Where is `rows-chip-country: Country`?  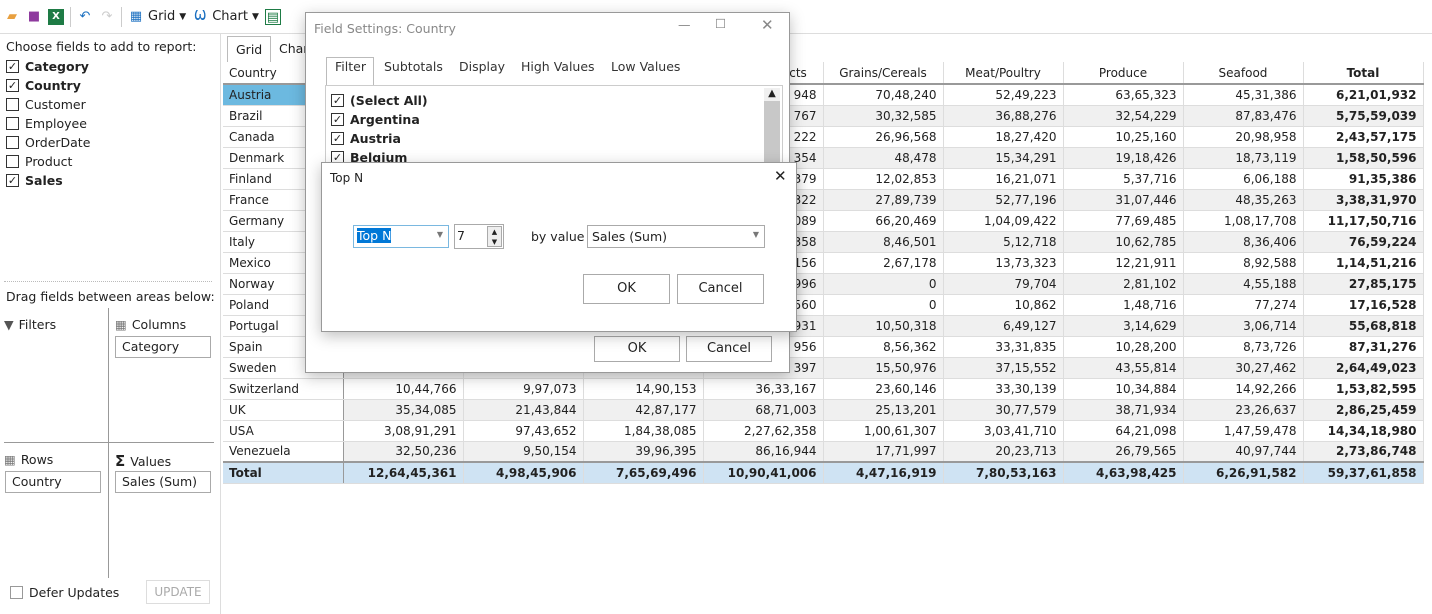 rows-chip-country: Country is located at coordinates (53, 482).